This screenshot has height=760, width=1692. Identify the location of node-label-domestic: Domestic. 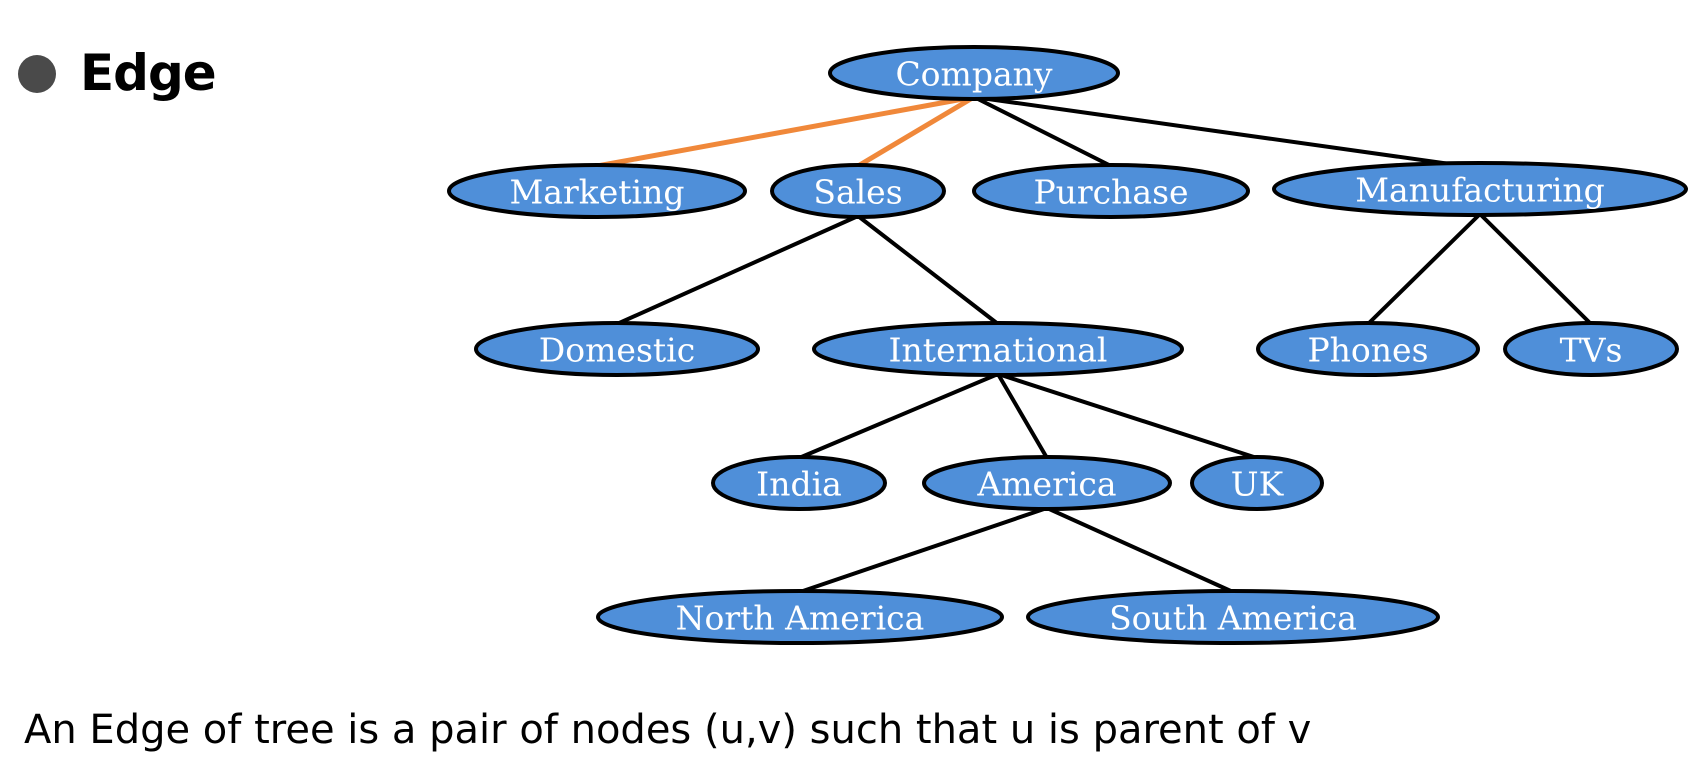
(617, 350).